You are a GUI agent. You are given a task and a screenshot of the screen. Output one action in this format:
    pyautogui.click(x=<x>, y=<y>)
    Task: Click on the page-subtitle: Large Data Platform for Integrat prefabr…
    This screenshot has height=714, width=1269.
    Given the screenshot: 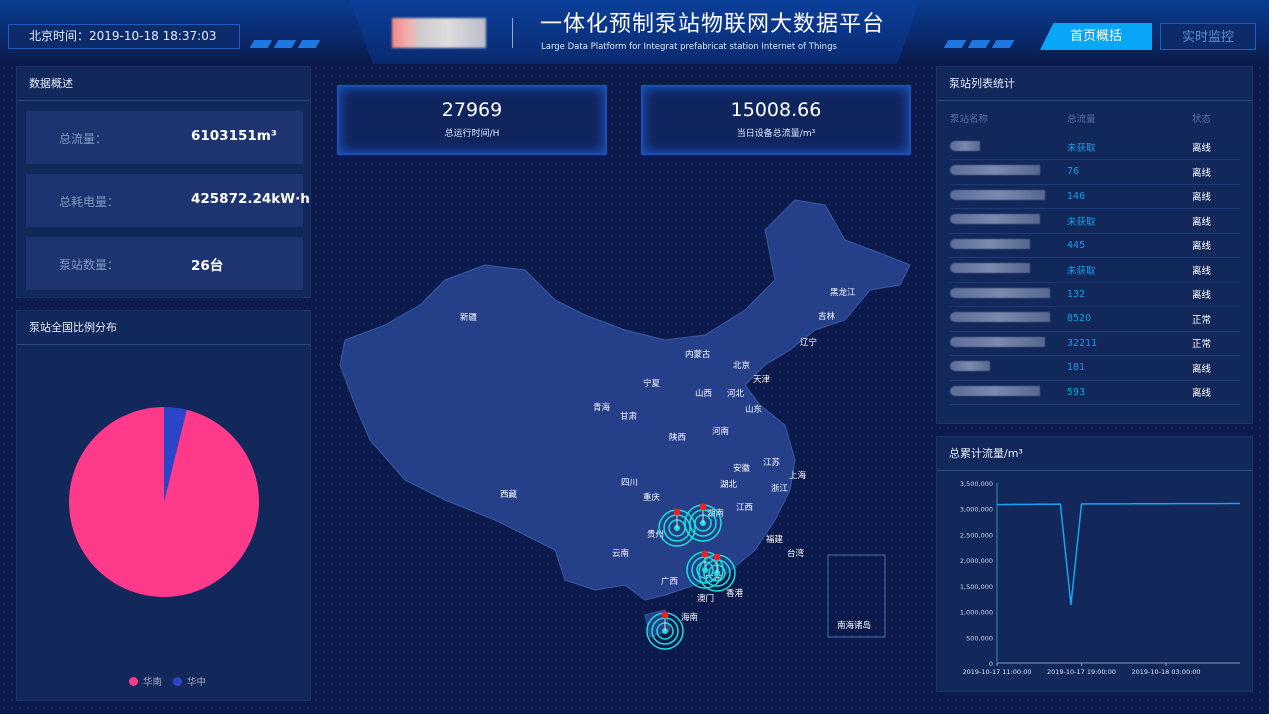 What is the action you would take?
    pyautogui.click(x=689, y=47)
    